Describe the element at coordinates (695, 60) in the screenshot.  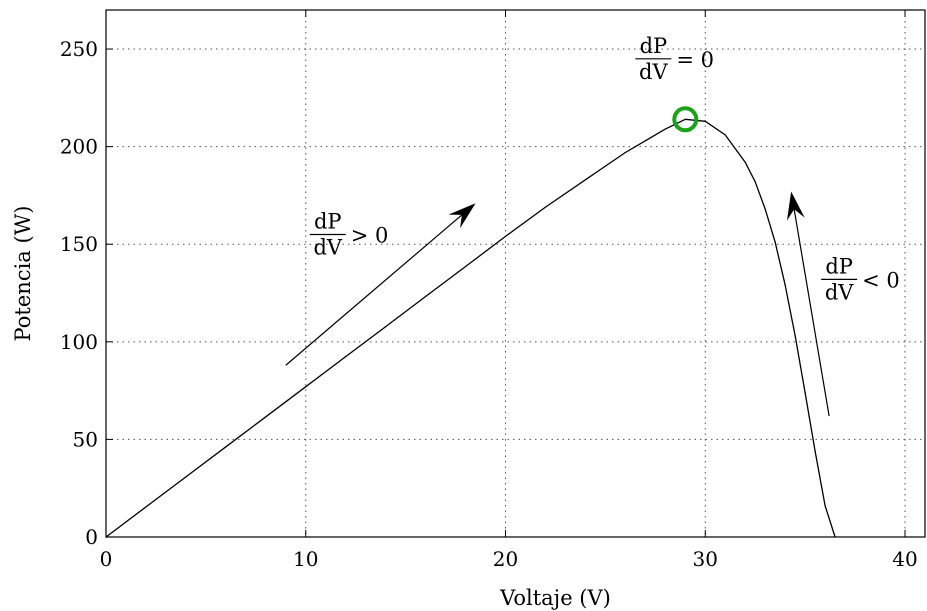
I see `relation-label: = 0` at that location.